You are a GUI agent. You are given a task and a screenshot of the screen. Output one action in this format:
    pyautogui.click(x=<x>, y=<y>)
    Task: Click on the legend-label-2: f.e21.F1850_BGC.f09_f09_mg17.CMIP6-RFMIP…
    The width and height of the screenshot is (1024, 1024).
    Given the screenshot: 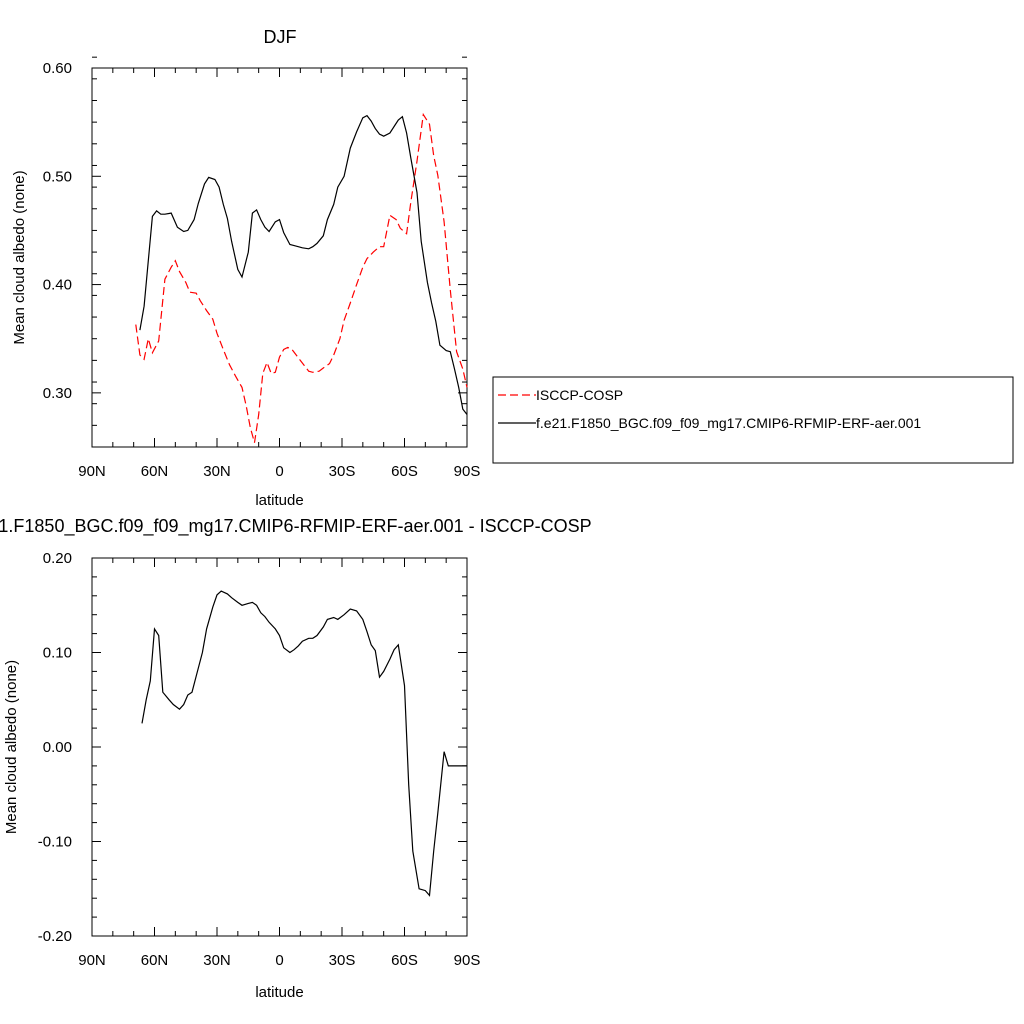 What is the action you would take?
    pyautogui.click(x=728, y=423)
    